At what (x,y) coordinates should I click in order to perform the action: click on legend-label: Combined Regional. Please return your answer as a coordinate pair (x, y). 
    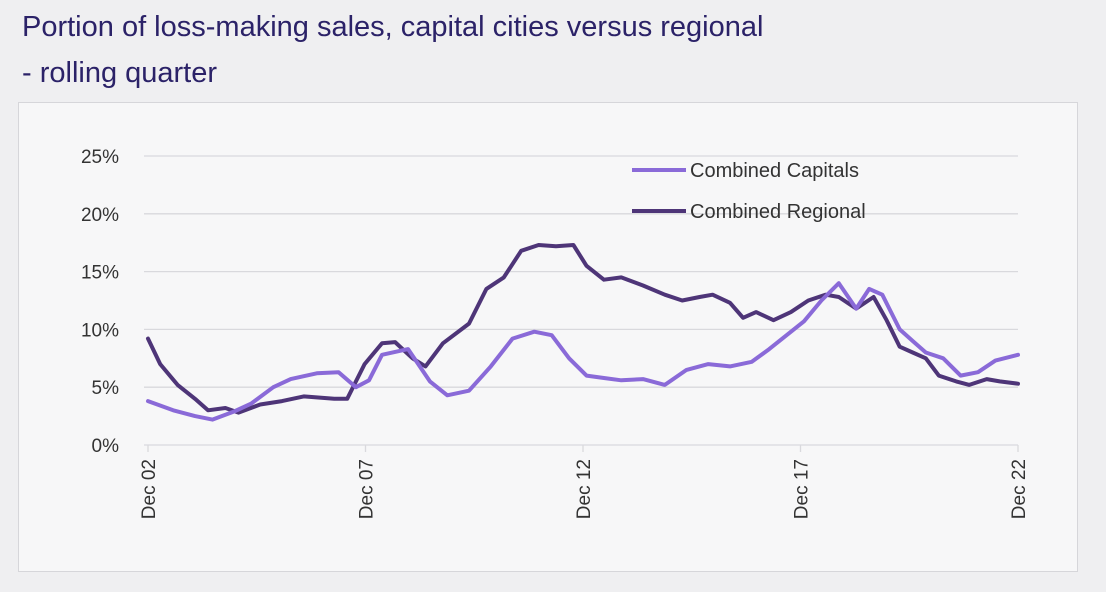
    Looking at the image, I should click on (778, 212).